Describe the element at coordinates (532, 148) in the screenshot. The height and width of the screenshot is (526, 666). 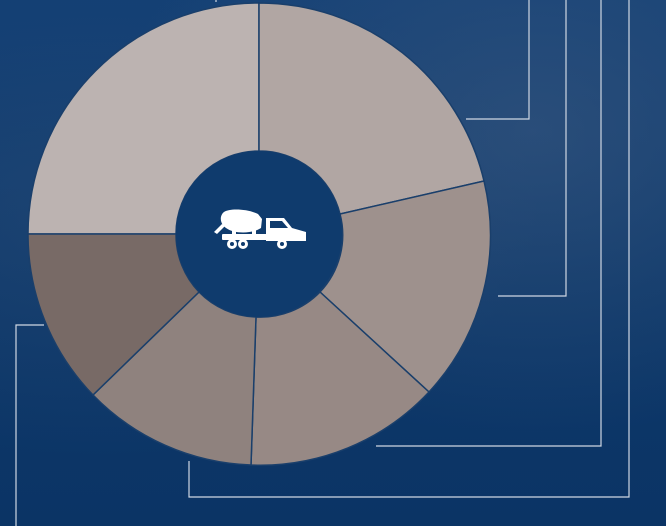
I see `connector-line-right` at that location.